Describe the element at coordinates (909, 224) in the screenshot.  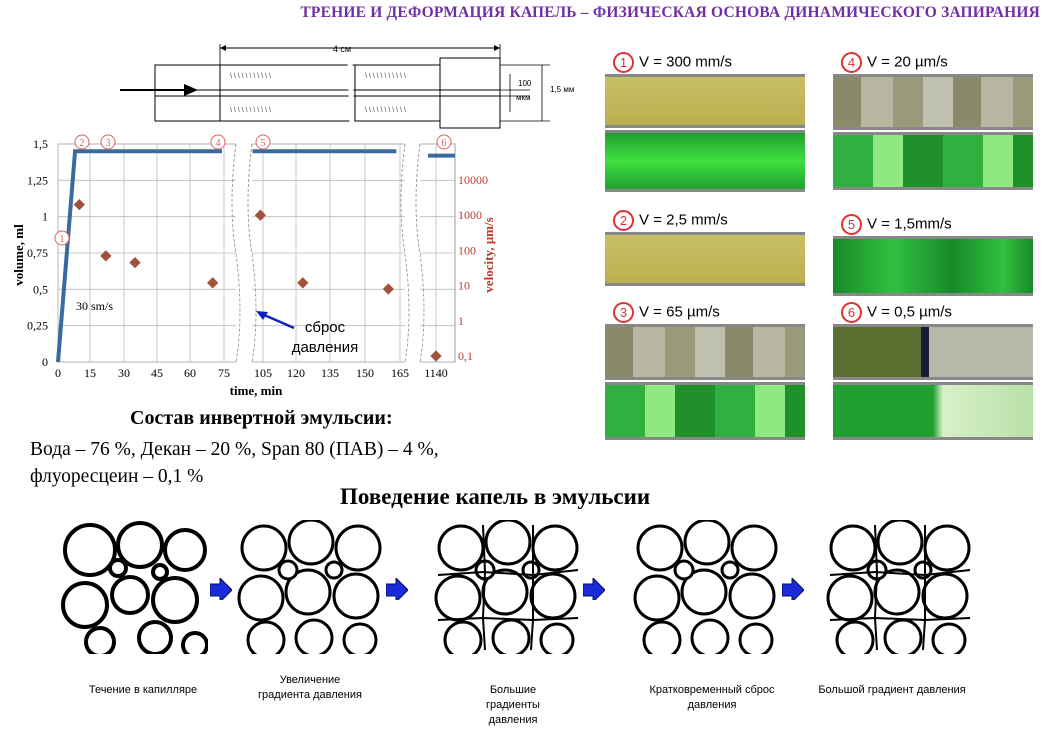
I see `photo-velocity: V = 1,5mm/s` at that location.